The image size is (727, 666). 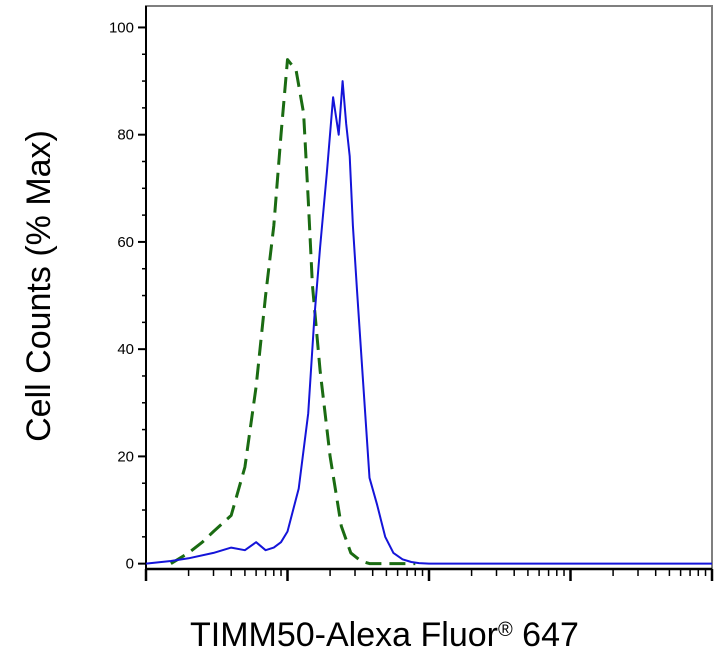 What do you see at coordinates (546, 635) in the screenshot?
I see `x-axis-label-suffix: 647` at bounding box center [546, 635].